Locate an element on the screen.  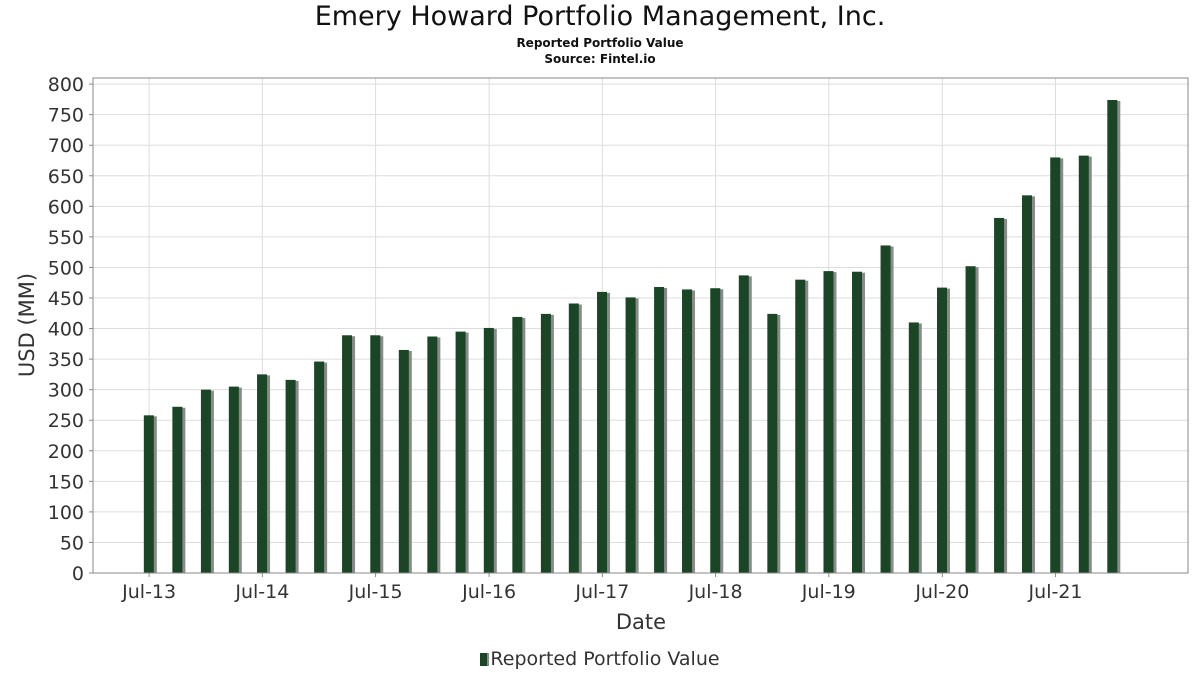
x-tick-label: Jul-18 is located at coordinates (715, 592).